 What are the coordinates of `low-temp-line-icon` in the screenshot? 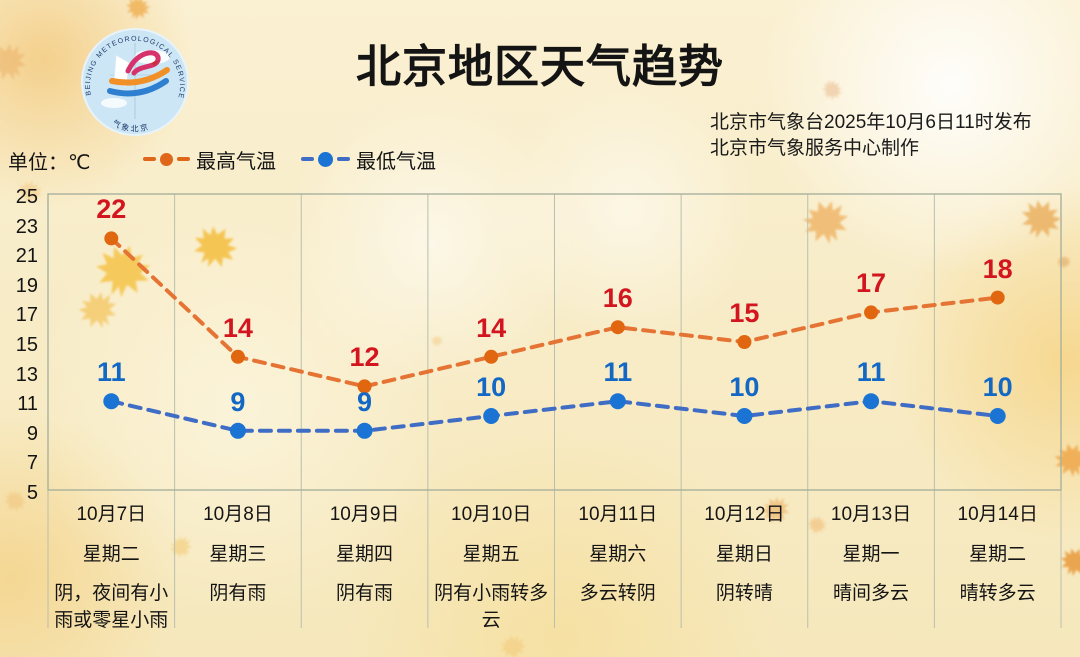 It's located at (325, 159).